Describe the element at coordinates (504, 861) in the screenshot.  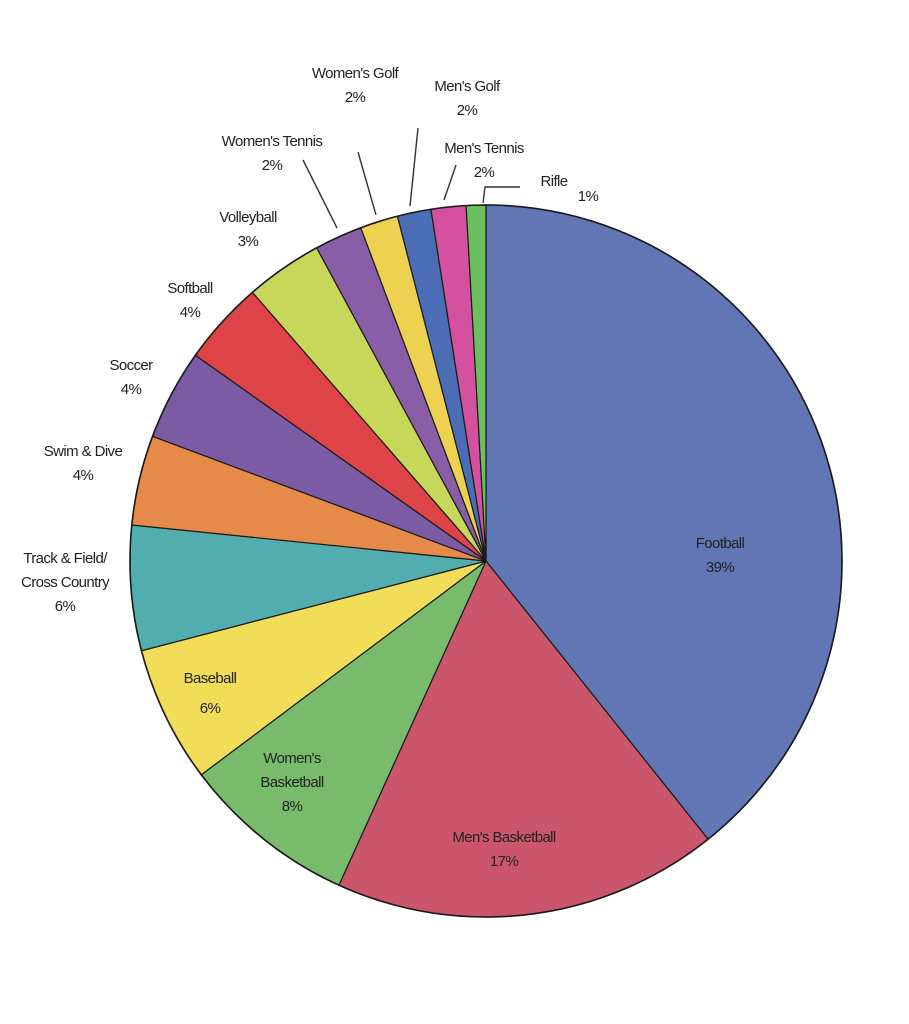
I see `value-text: 17%` at that location.